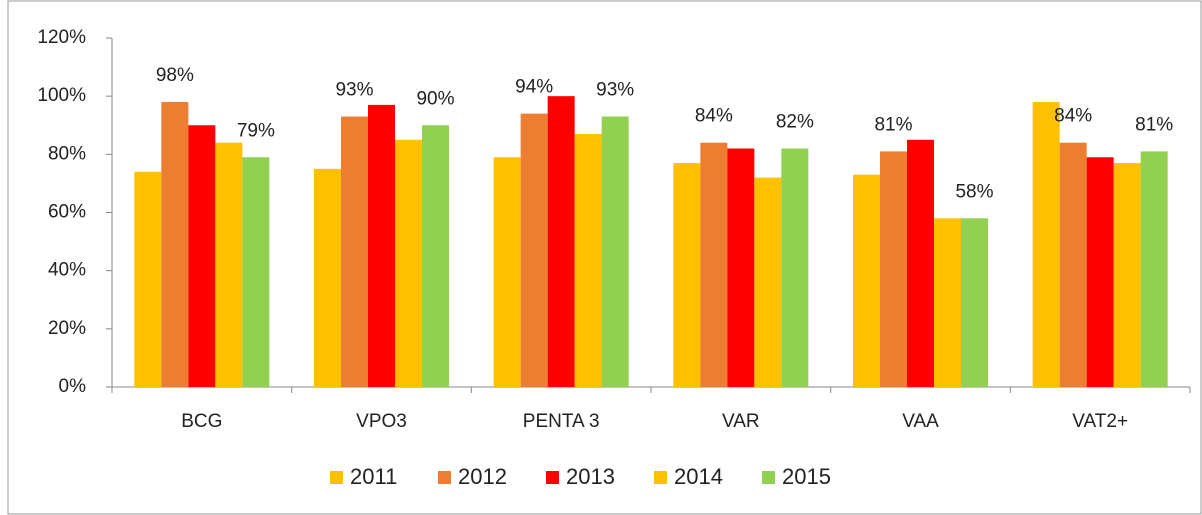  What do you see at coordinates (67, 270) in the screenshot?
I see `y-tick-label: 40%` at bounding box center [67, 270].